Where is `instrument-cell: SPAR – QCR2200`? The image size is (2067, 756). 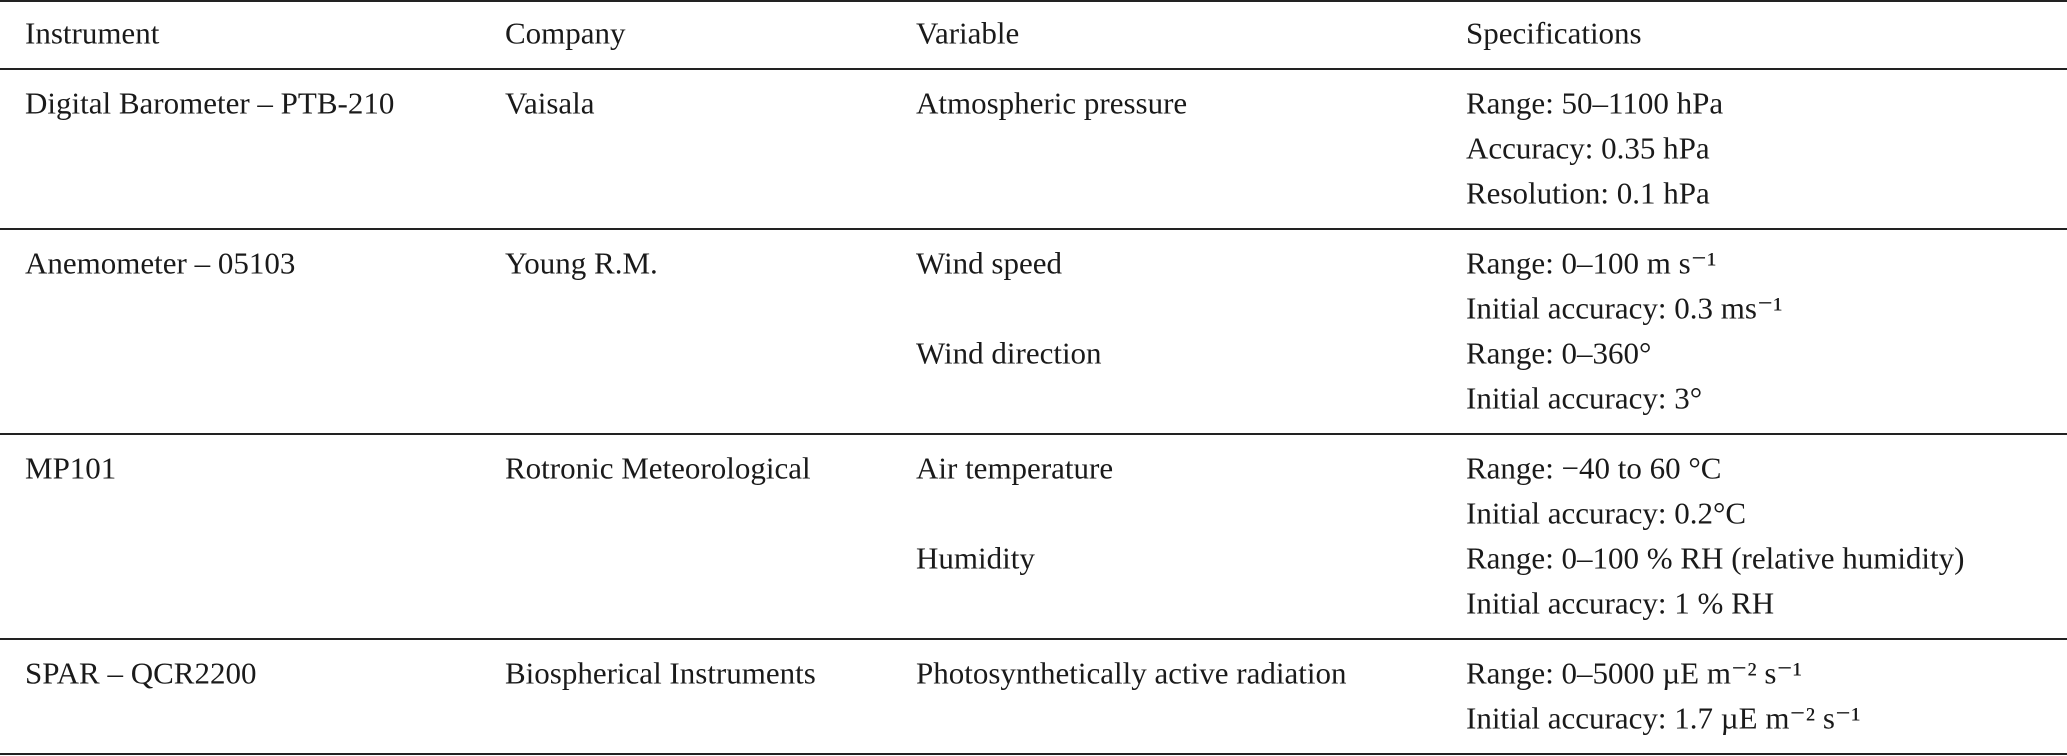
instrument-cell: SPAR – QCR2200 is located at coordinates (141, 673).